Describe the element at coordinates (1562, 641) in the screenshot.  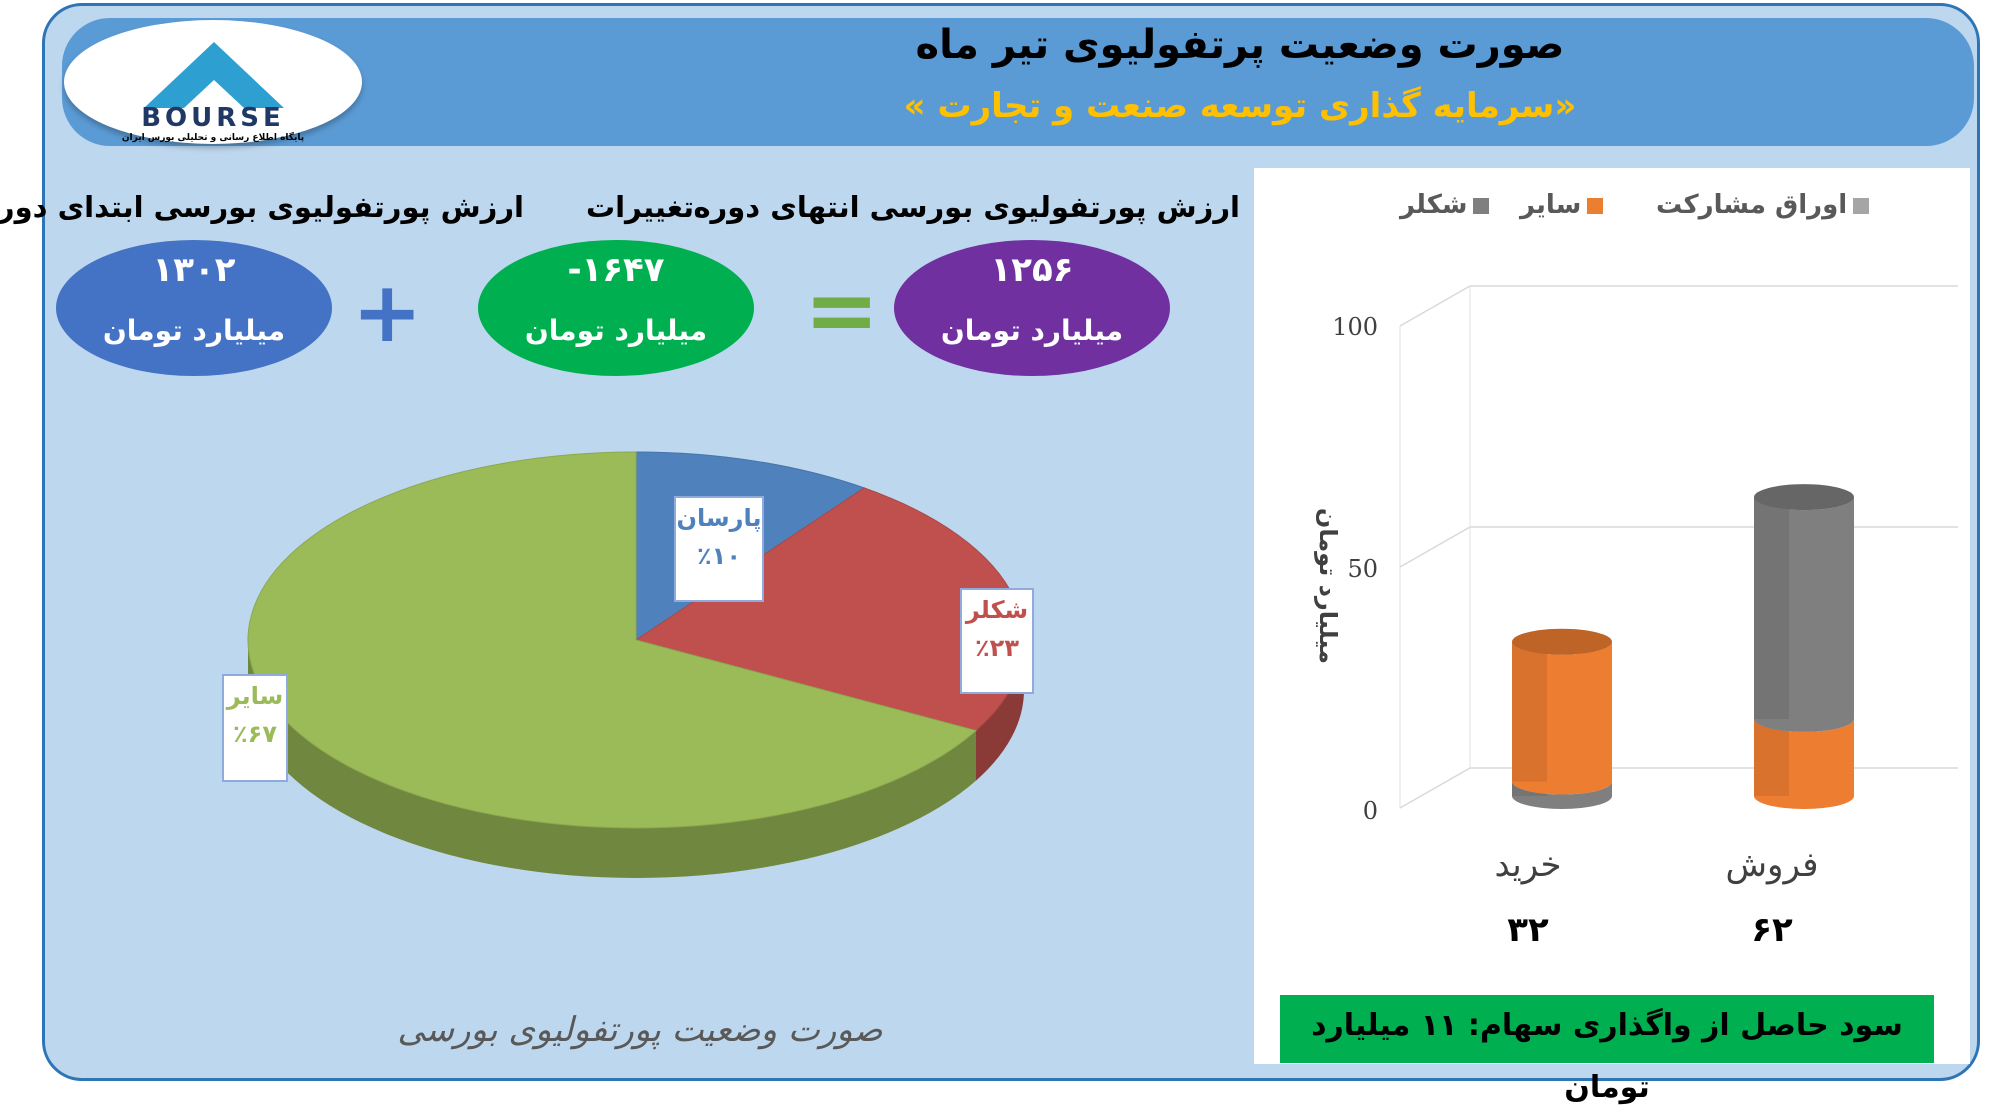
I see `bar-cap-خرید` at that location.